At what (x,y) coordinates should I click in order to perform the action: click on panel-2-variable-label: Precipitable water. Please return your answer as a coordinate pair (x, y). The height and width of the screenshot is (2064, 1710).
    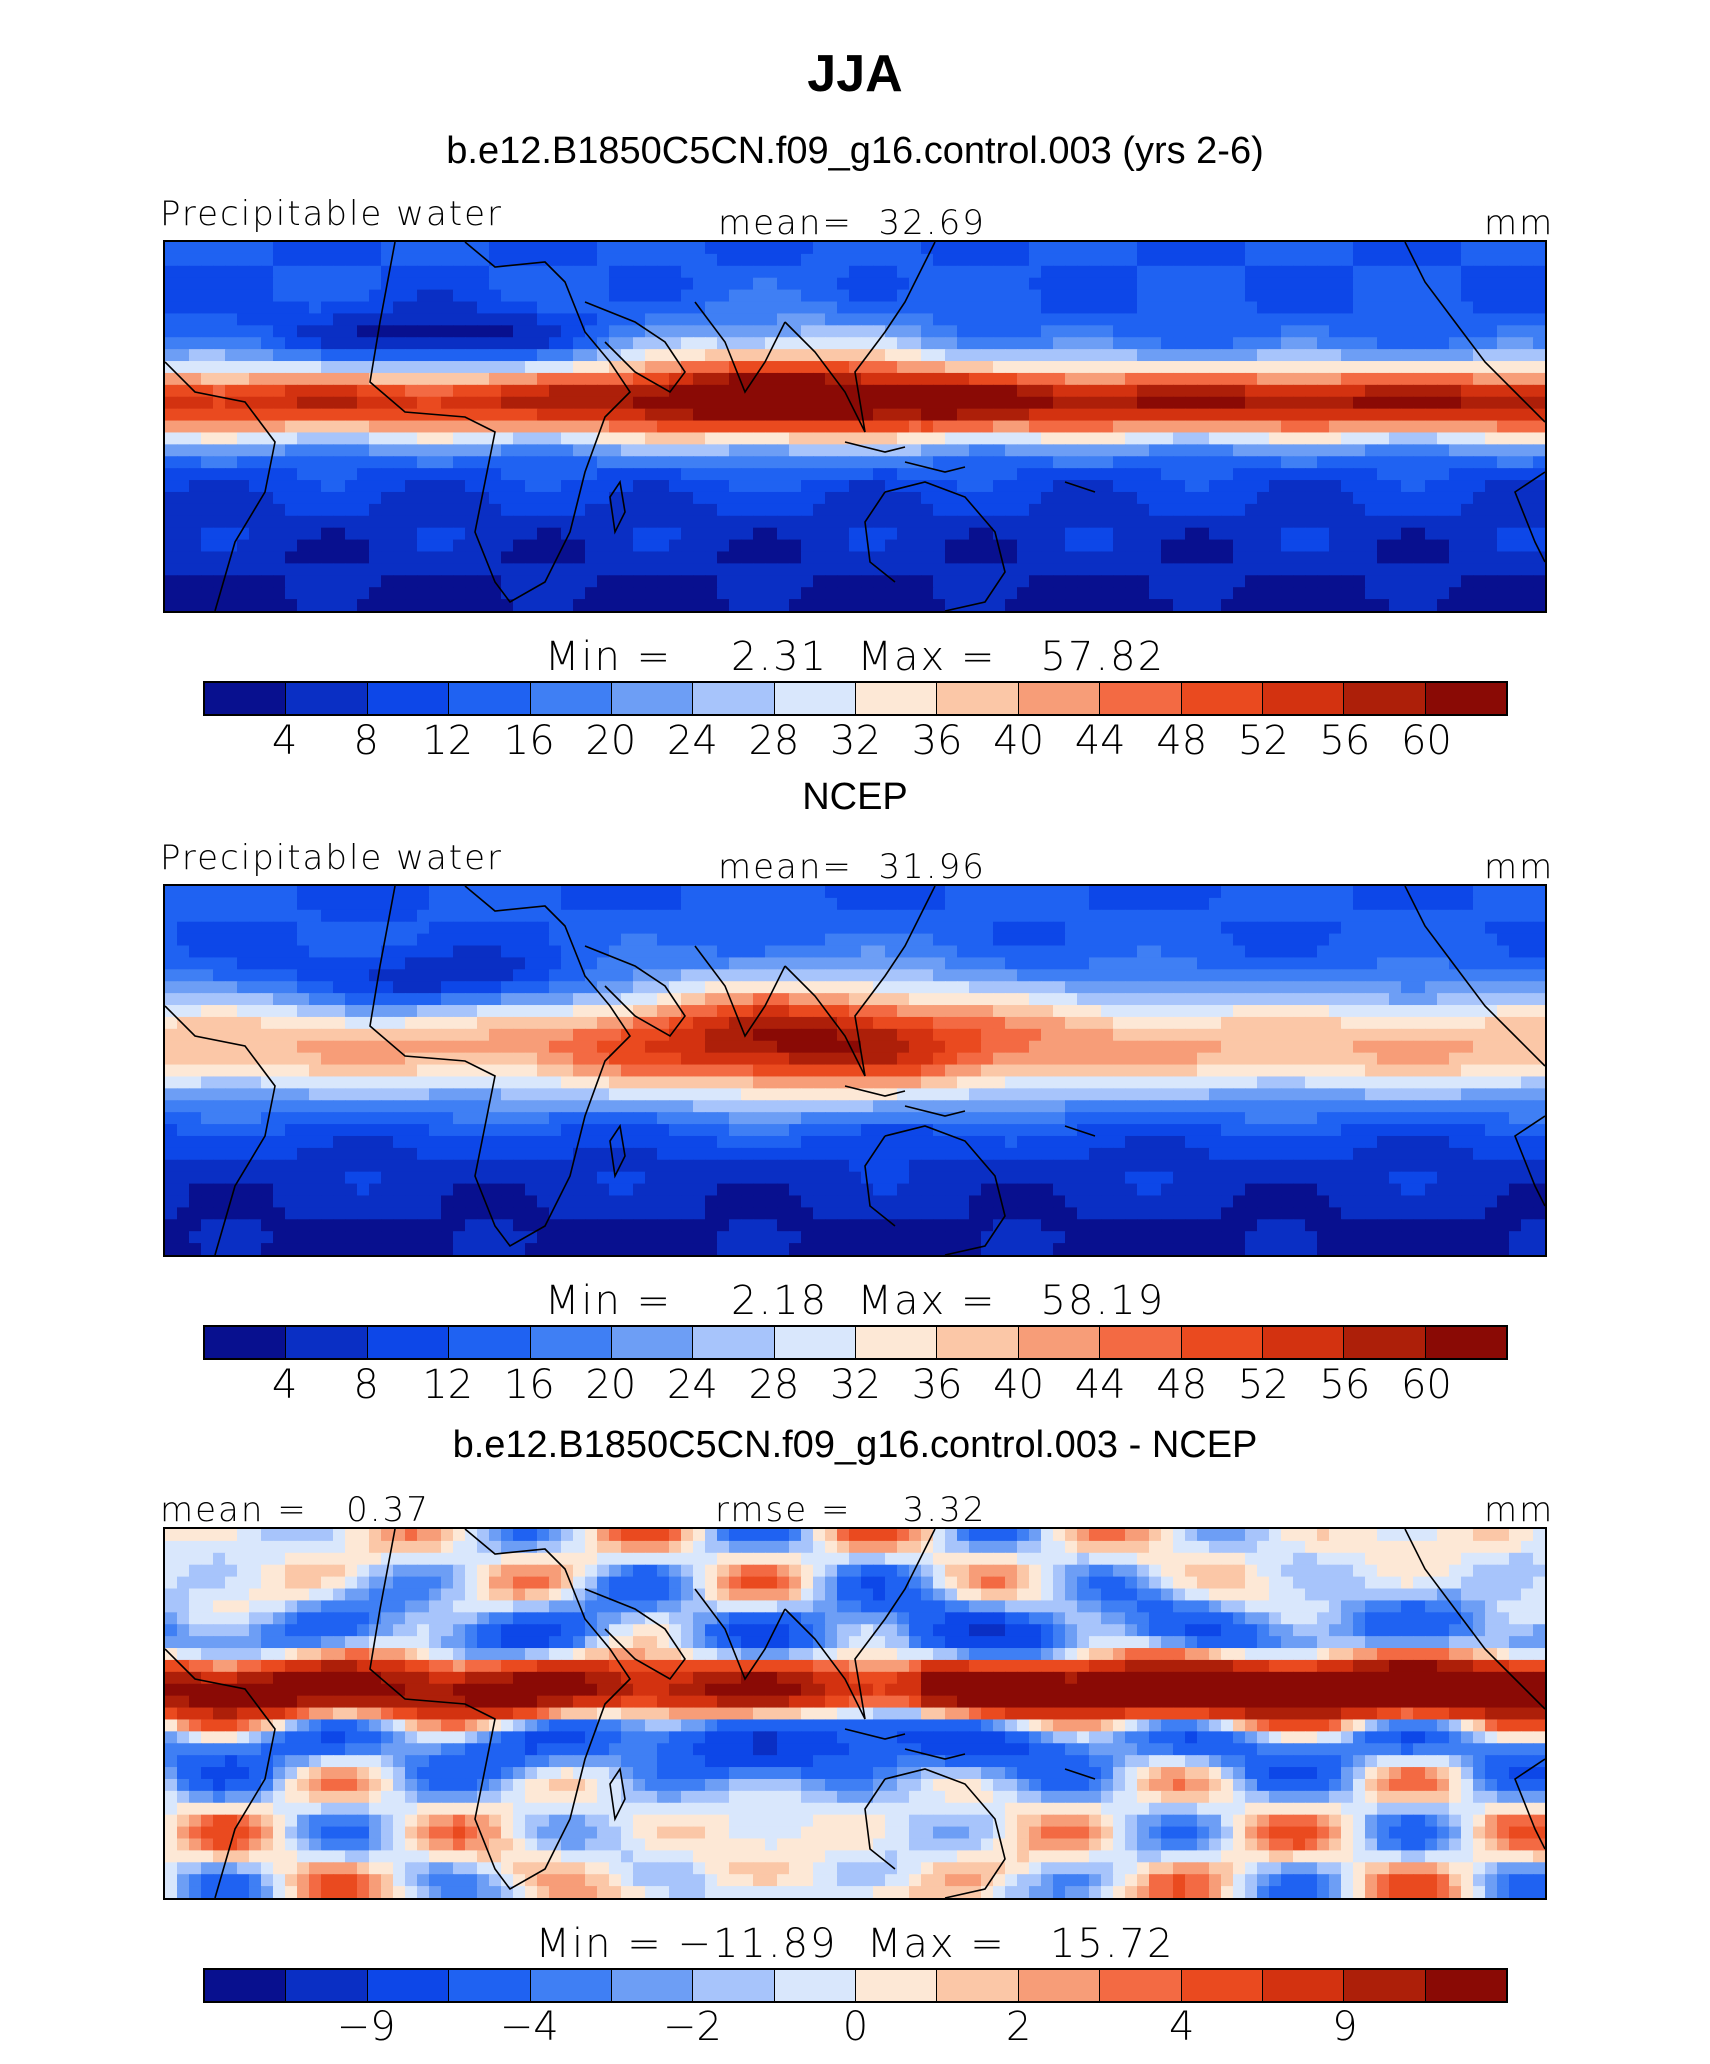
    Looking at the image, I should click on (332, 858).